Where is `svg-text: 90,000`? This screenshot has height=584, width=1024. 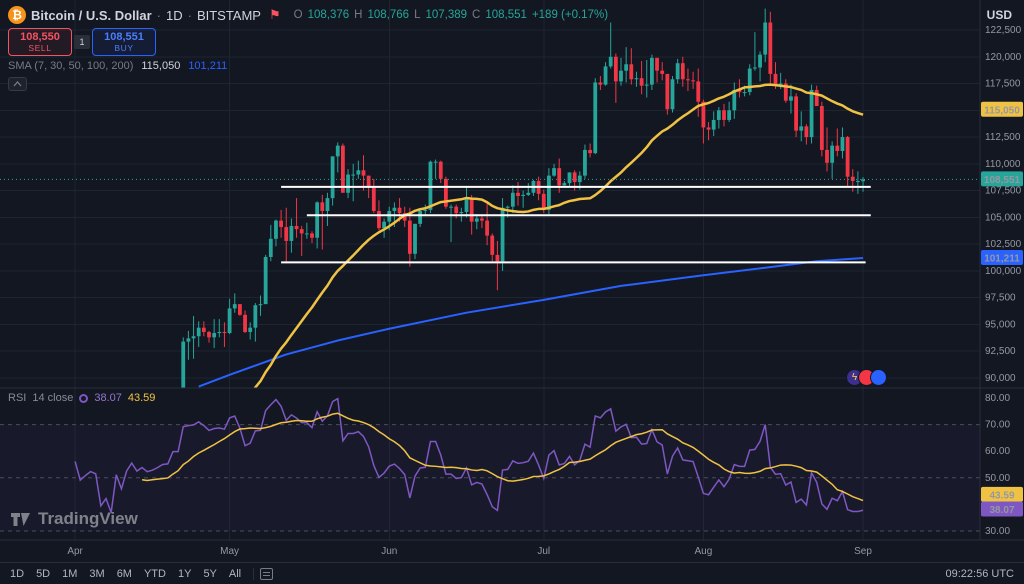 svg-text: 90,000 is located at coordinates (1000, 378).